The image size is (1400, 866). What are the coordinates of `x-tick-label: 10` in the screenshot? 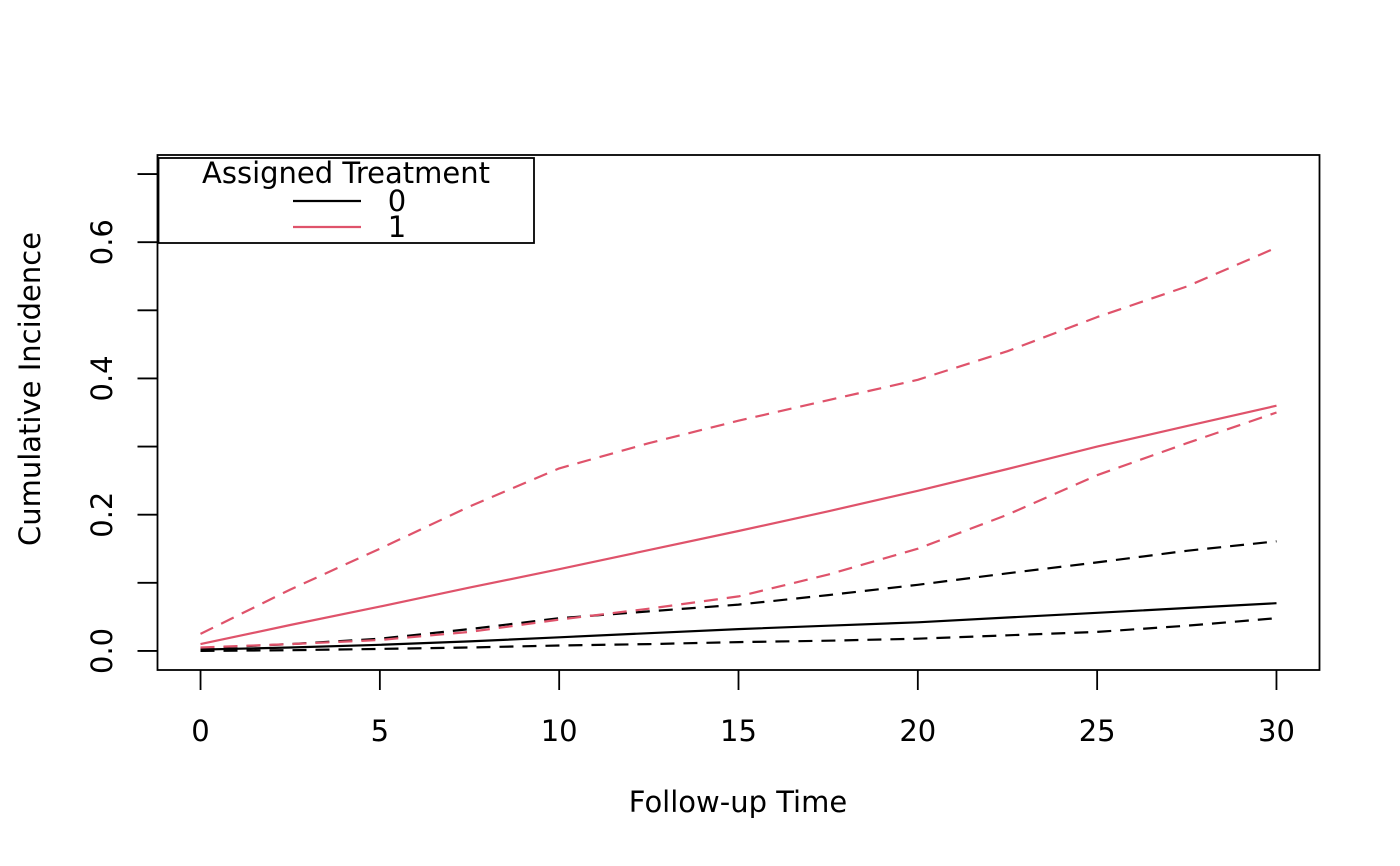 It's located at (559, 731).